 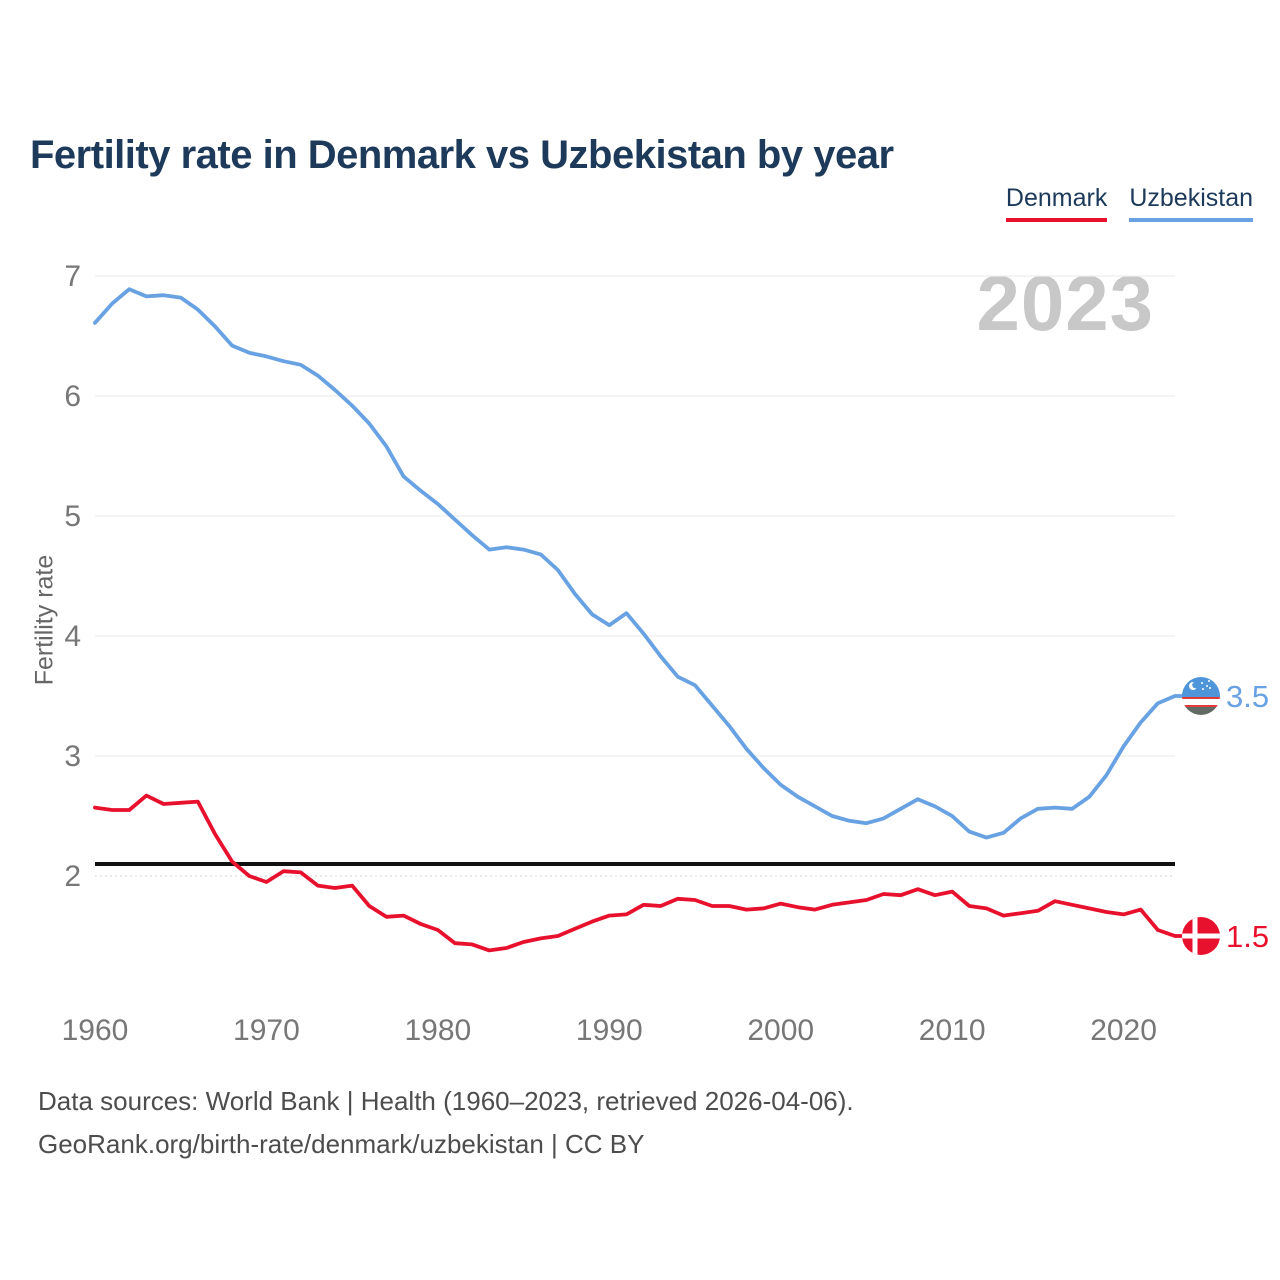 I want to click on x-tick-label: 1970, so click(x=266, y=1030).